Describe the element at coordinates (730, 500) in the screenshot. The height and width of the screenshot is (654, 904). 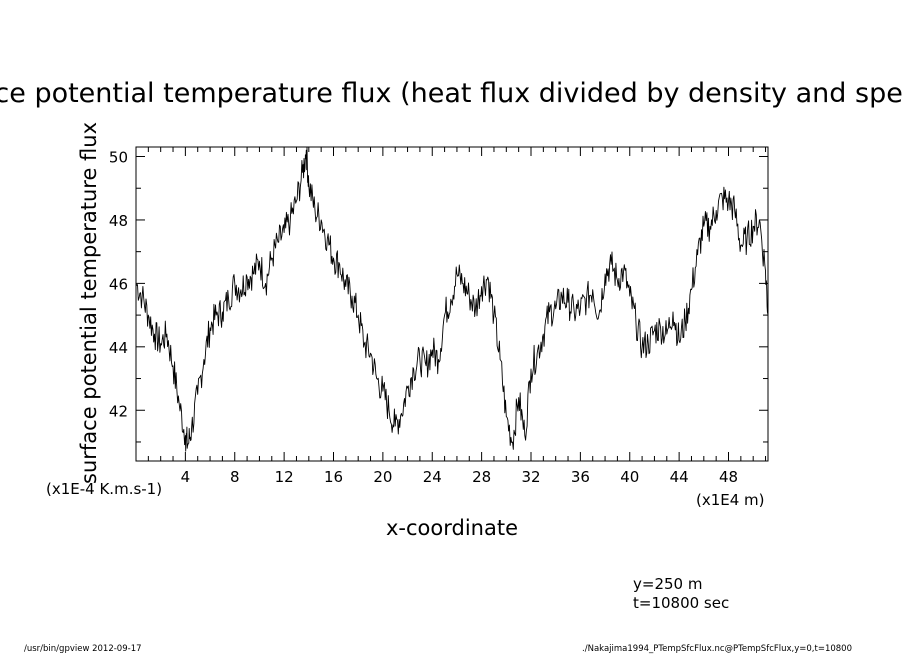
I see `x-axis-unit: (x1E4 m)` at that location.